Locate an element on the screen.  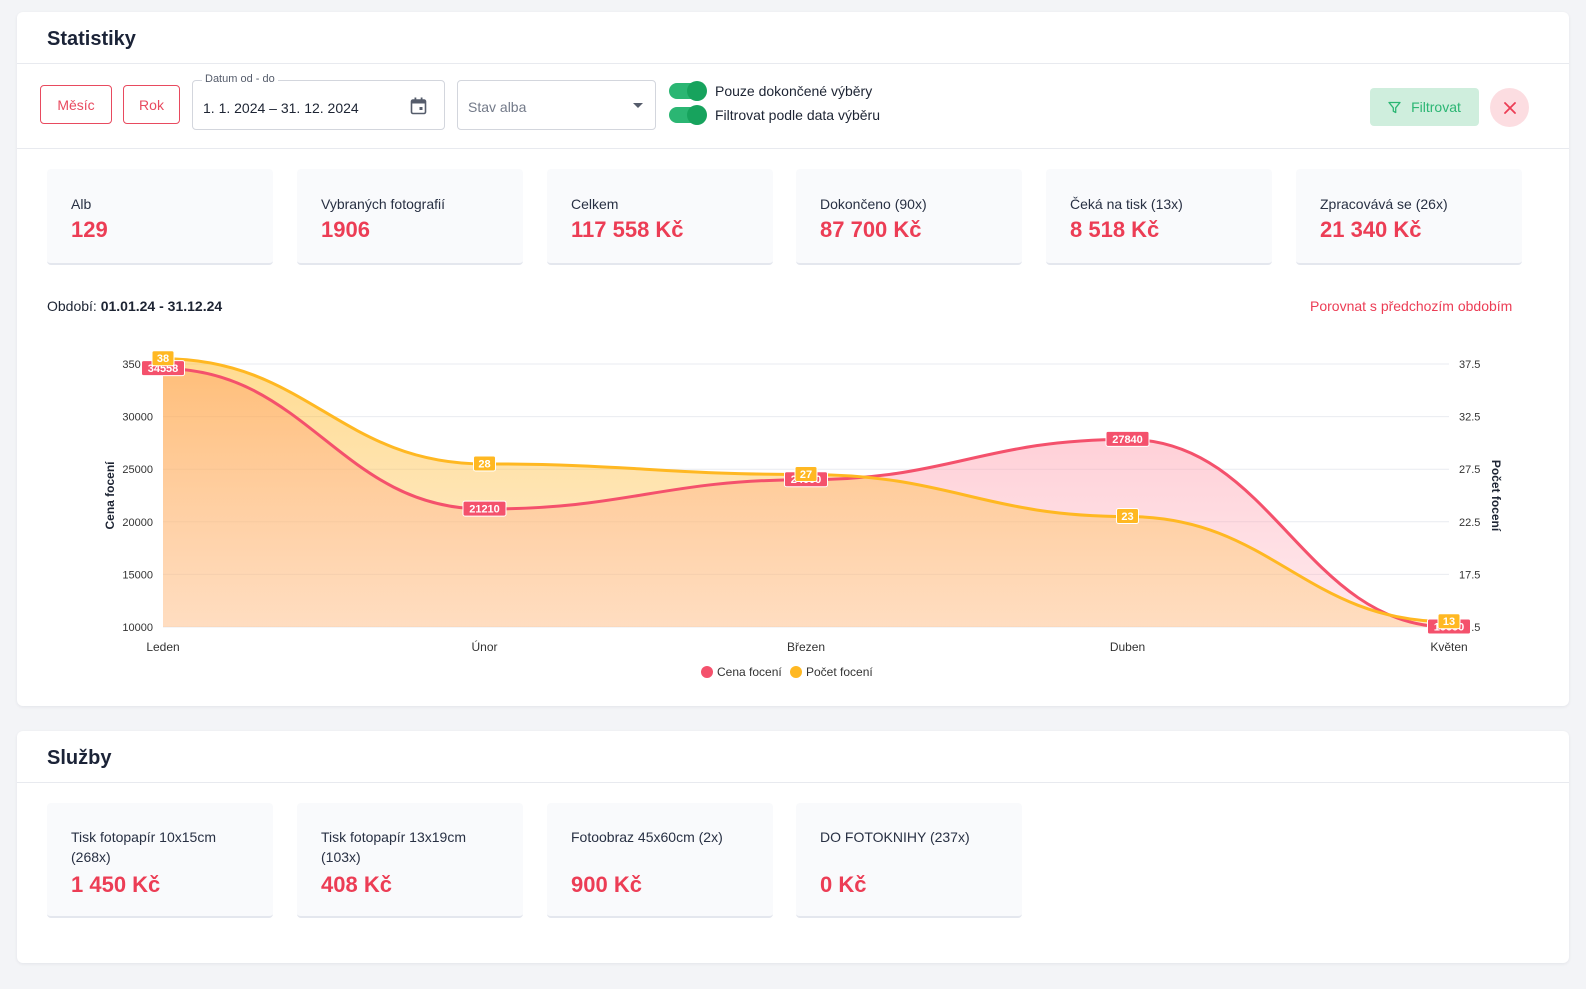
album-state-placeholder: Stav alba is located at coordinates (497, 107).